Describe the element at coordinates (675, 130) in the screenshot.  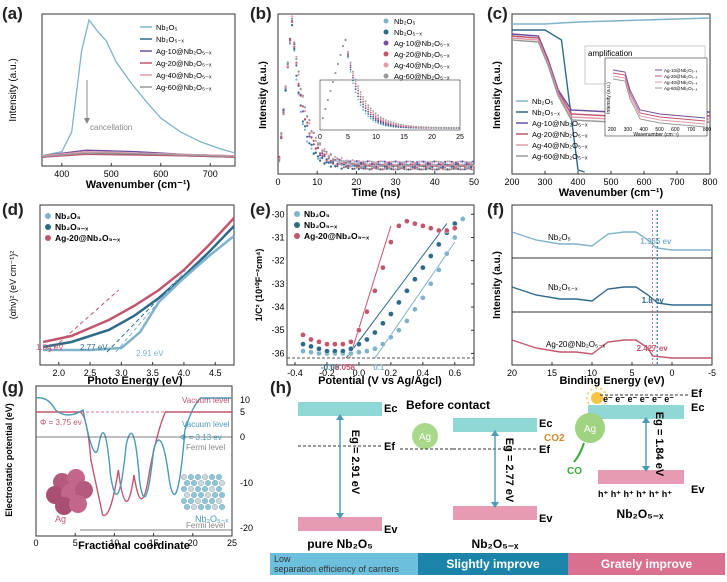
I see `panel-c-inset-tick-label: 600` at that location.